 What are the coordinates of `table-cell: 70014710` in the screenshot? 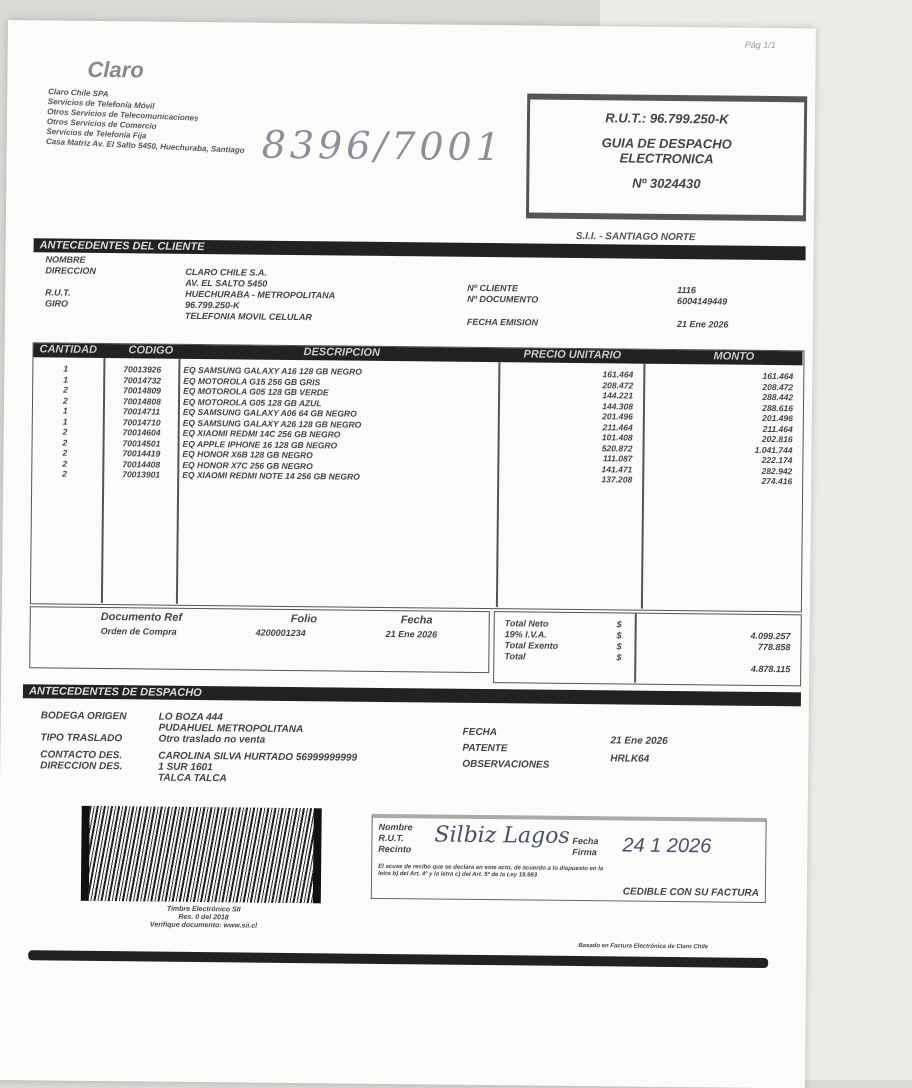 It's located at (141, 422).